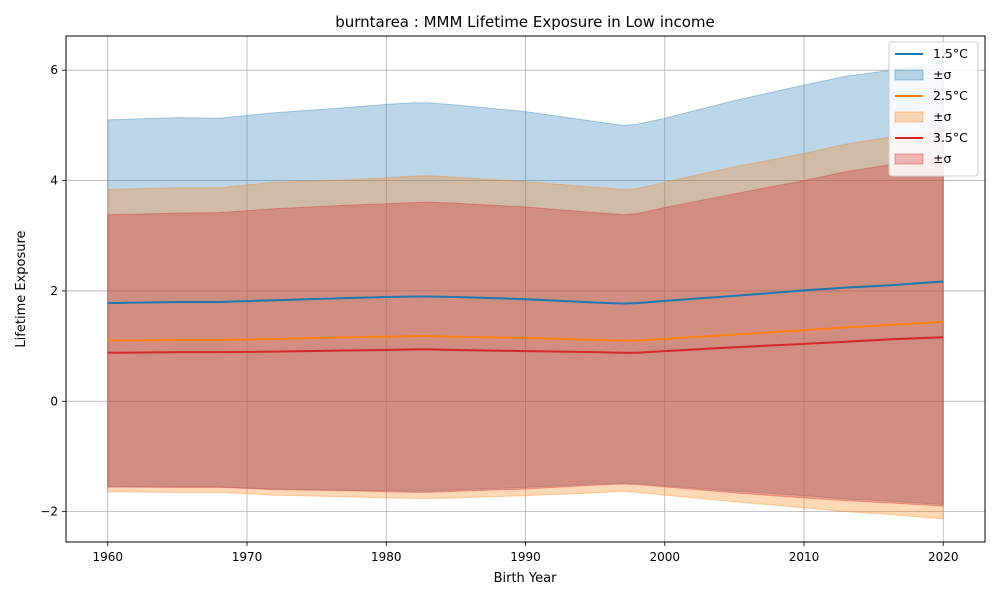  Describe the element at coordinates (21, 288) in the screenshot. I see `y-axis-label: Lifetime Exposure` at that location.